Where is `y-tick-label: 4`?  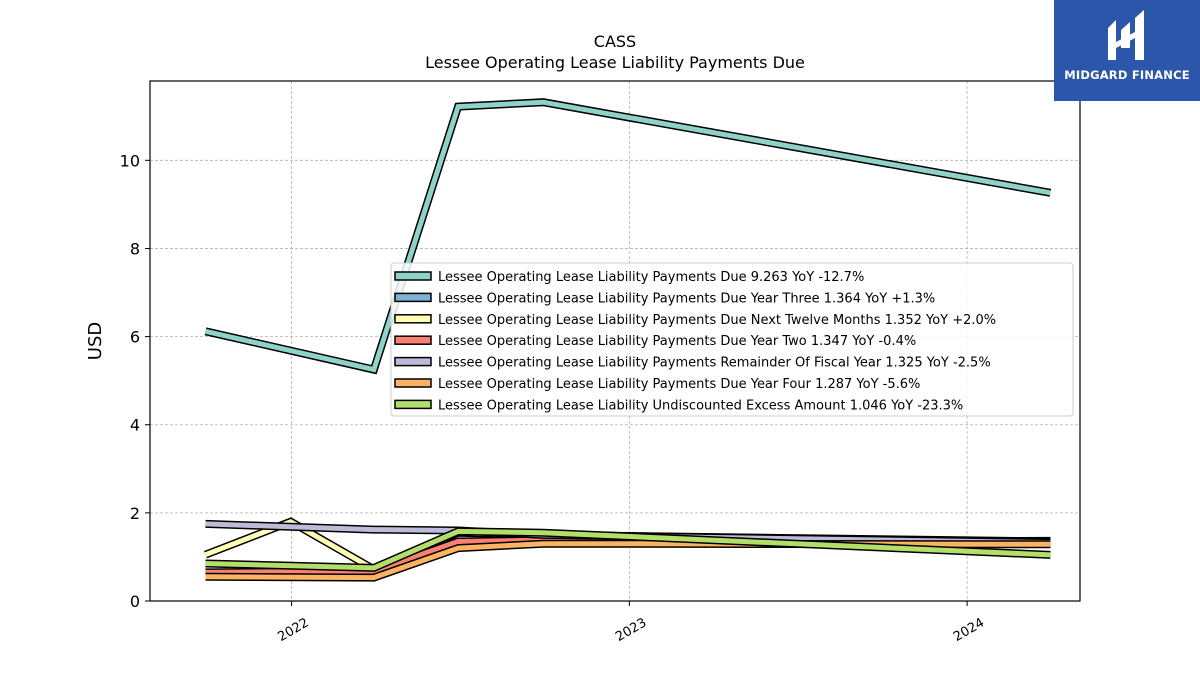 y-tick-label: 4 is located at coordinates (135, 425).